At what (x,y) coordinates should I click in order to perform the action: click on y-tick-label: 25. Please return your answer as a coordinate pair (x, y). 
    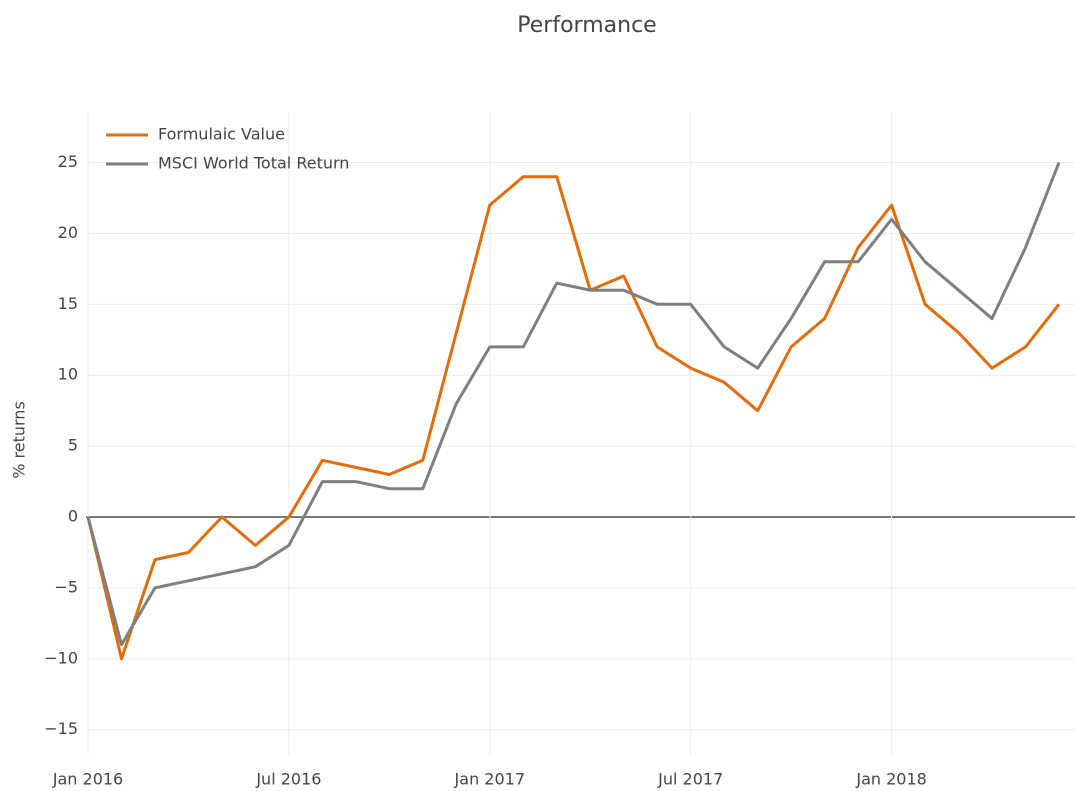
    Looking at the image, I should click on (68, 161).